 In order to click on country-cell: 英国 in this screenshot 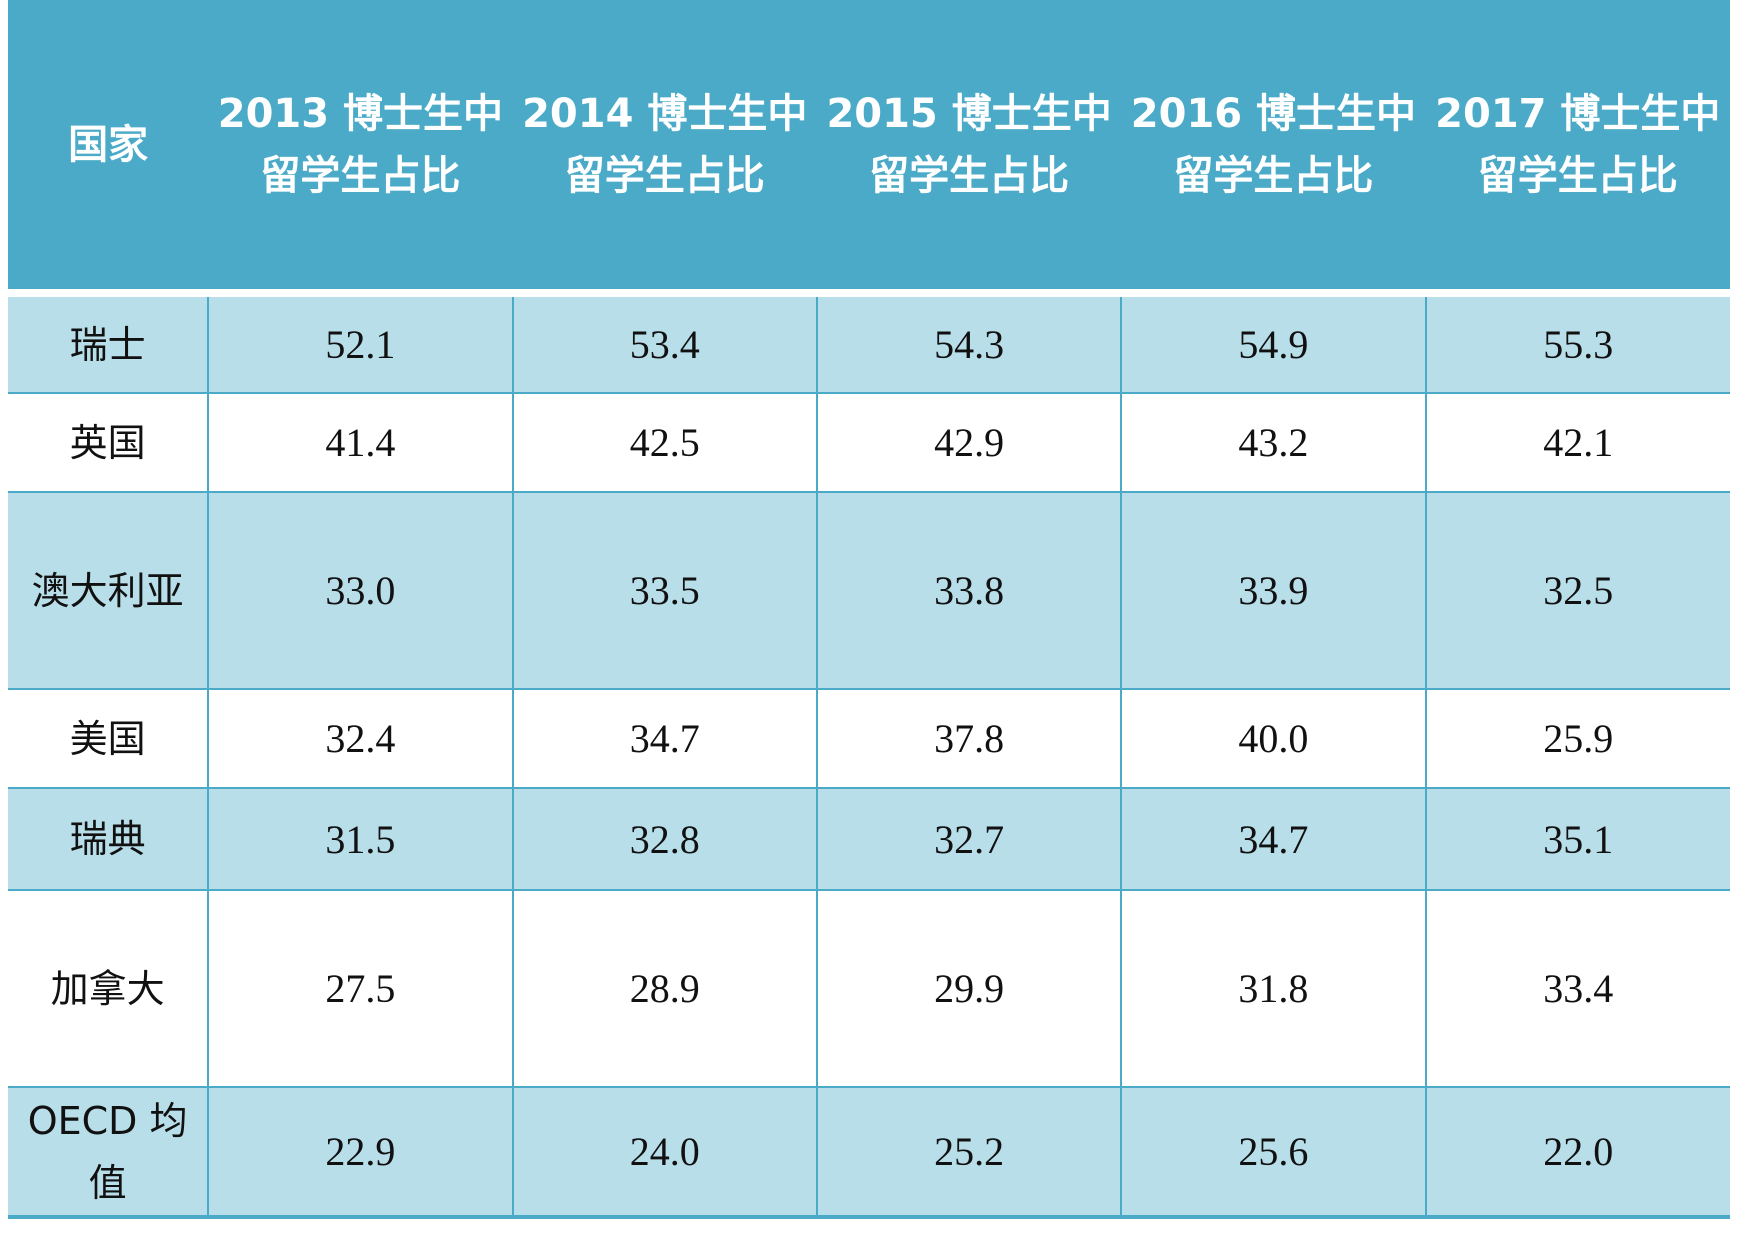, I will do `click(109, 442)`.